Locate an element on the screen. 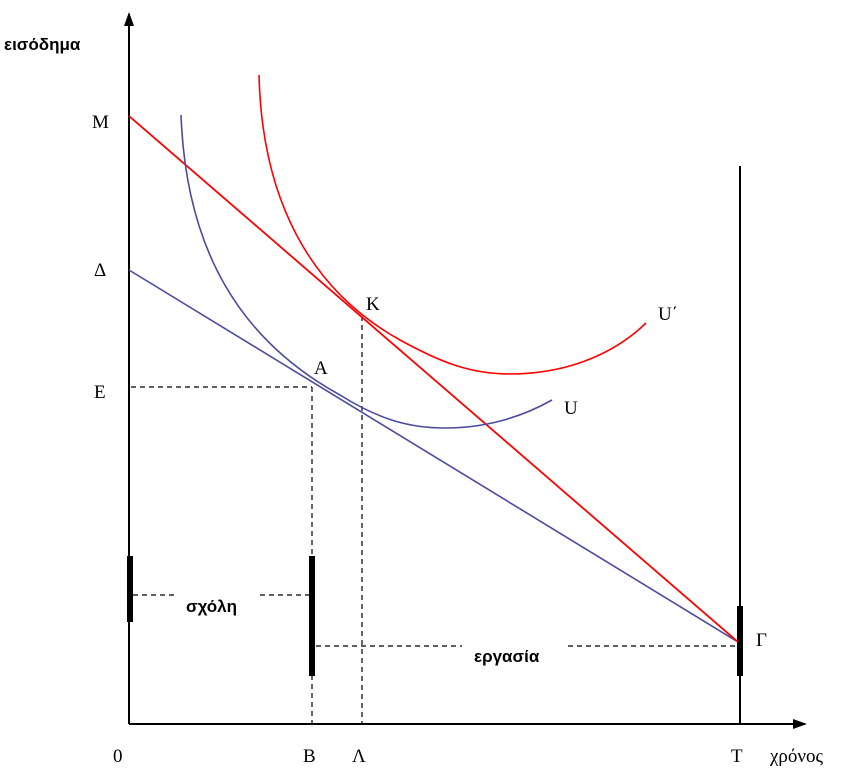 The height and width of the screenshot is (776, 856). label-U-prime: U΄ is located at coordinates (668, 314).